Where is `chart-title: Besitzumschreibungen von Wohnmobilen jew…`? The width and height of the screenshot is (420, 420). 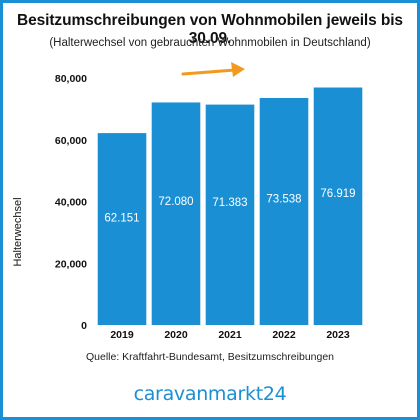
chart-title: Besitzumschreibungen von Wohnmobilen jew… is located at coordinates (210, 29).